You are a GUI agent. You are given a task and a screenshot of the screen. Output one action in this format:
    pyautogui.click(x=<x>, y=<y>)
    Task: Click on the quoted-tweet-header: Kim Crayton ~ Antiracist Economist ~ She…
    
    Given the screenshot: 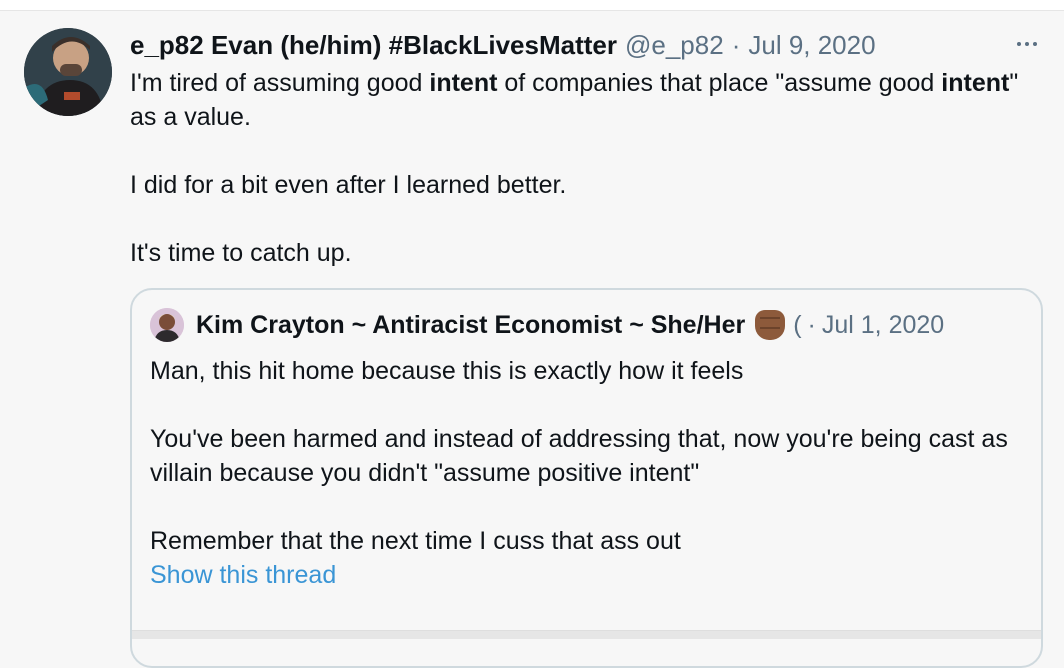 What is the action you would take?
    pyautogui.click(x=547, y=325)
    